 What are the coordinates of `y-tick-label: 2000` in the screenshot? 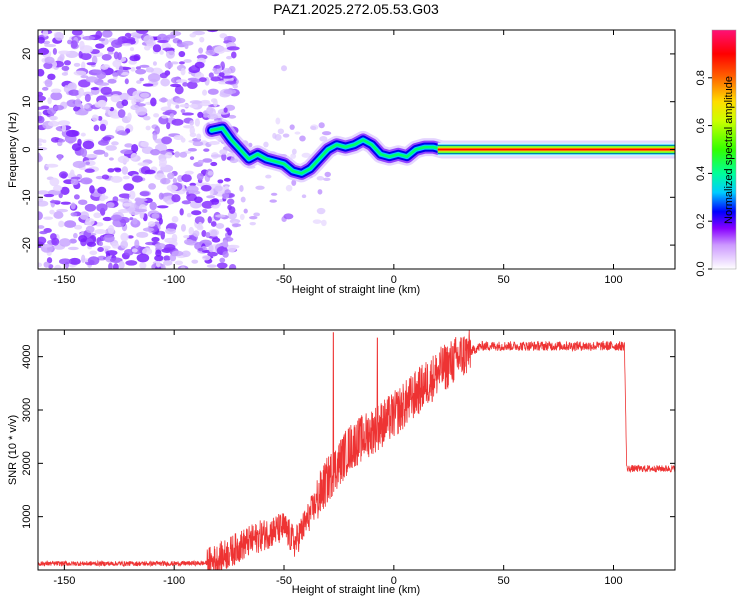 It's located at (27, 463).